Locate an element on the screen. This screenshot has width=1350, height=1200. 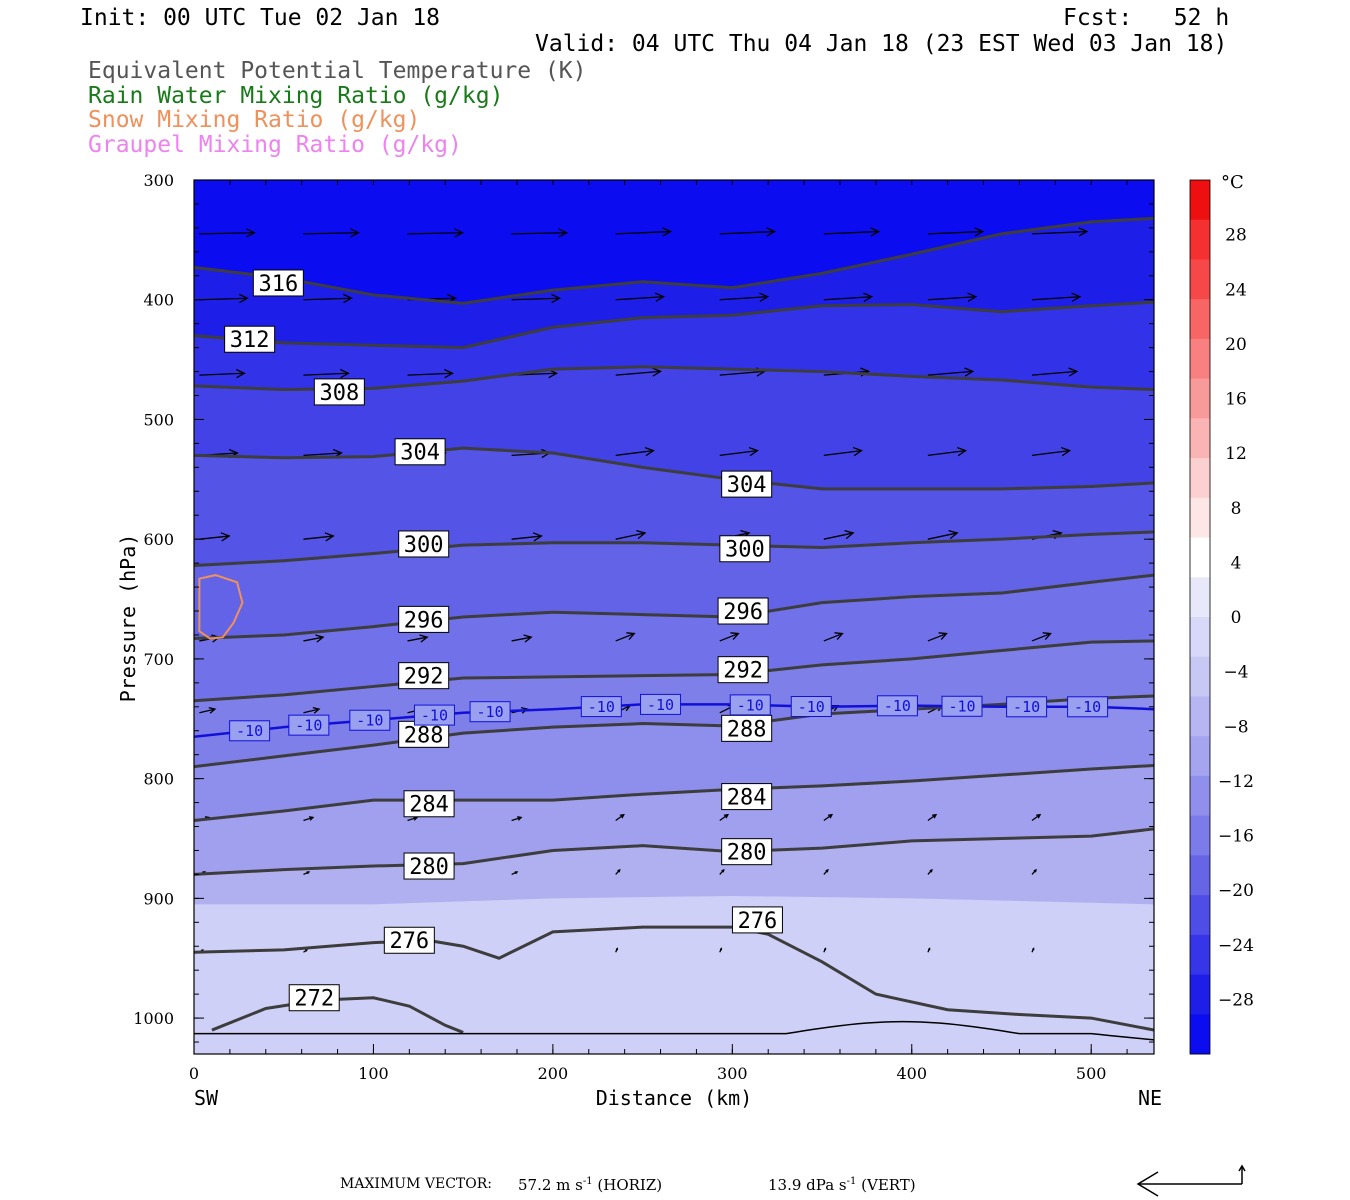
y-axis-title: Pressure (hPa) is located at coordinates (128, 618).